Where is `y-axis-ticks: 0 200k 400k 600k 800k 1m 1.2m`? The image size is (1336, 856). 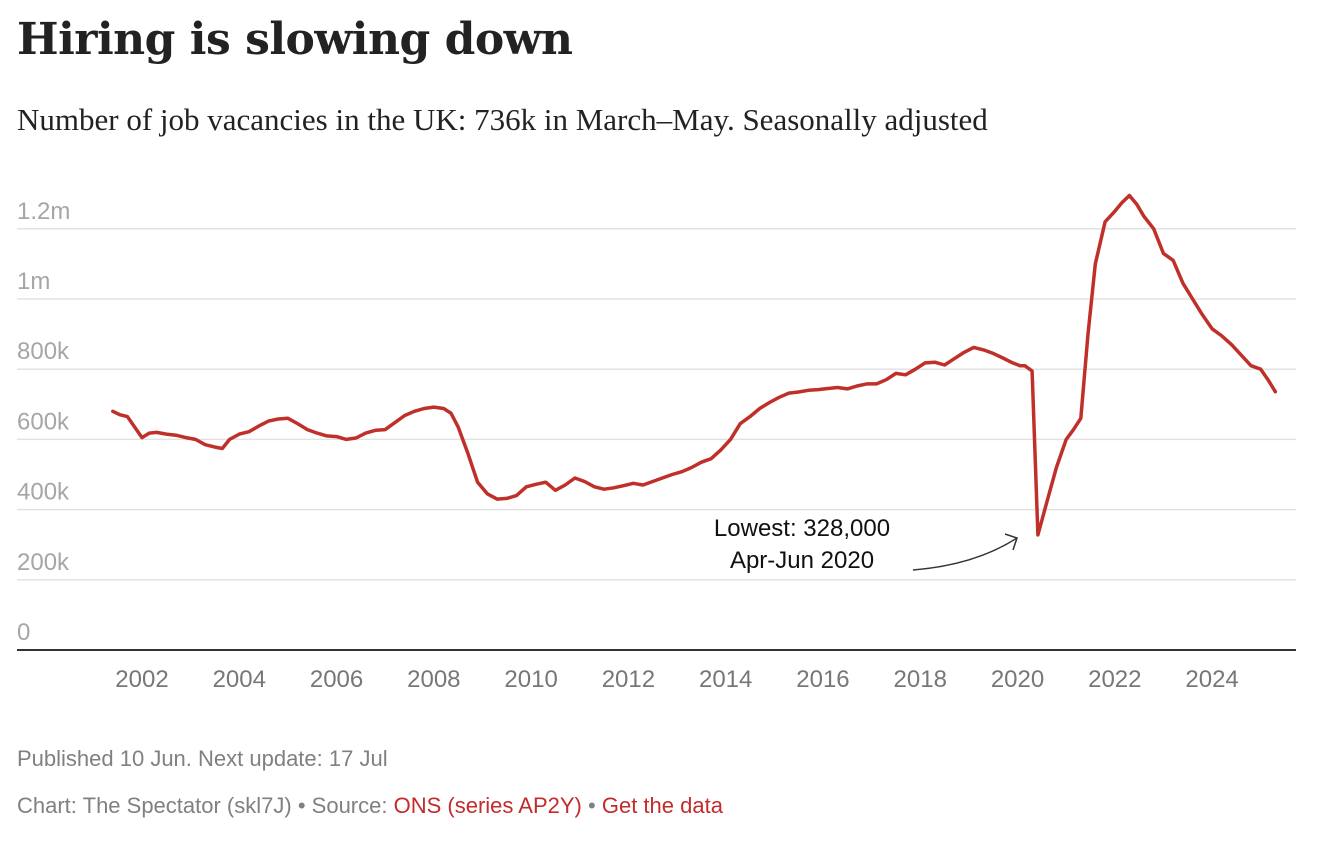
y-axis-ticks: 0 200k 400k 600k 800k 1m 1.2m is located at coordinates (43, 422).